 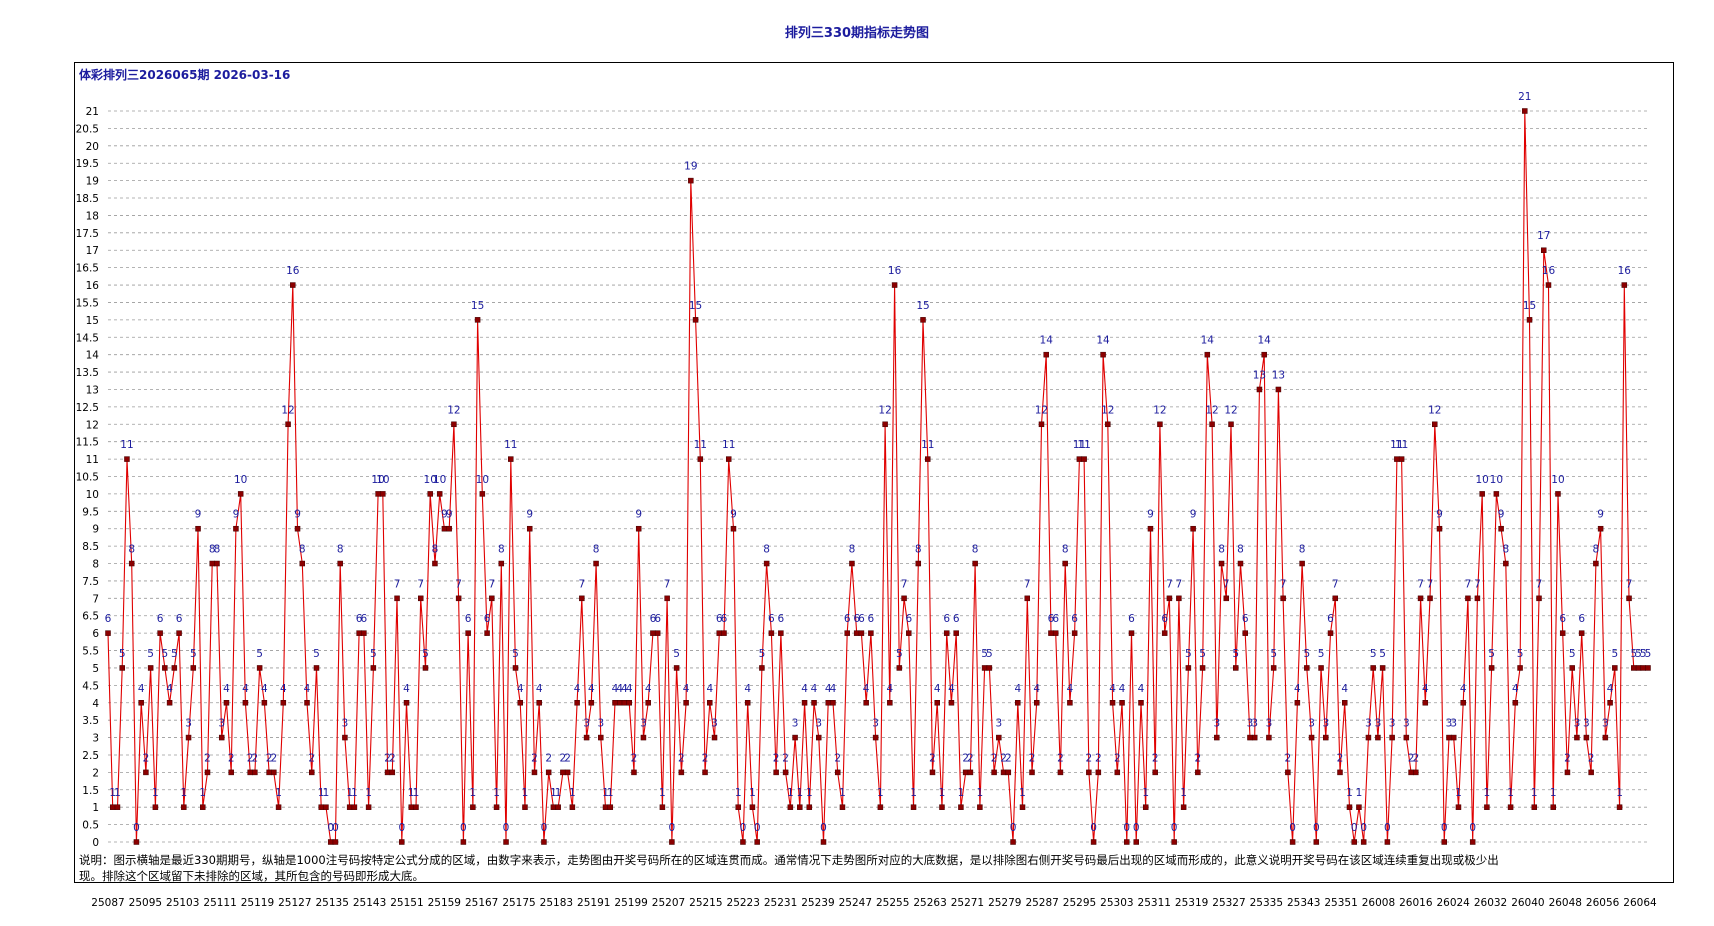 What do you see at coordinates (1549, 271) in the screenshot?
I see `data-label: 16` at bounding box center [1549, 271].